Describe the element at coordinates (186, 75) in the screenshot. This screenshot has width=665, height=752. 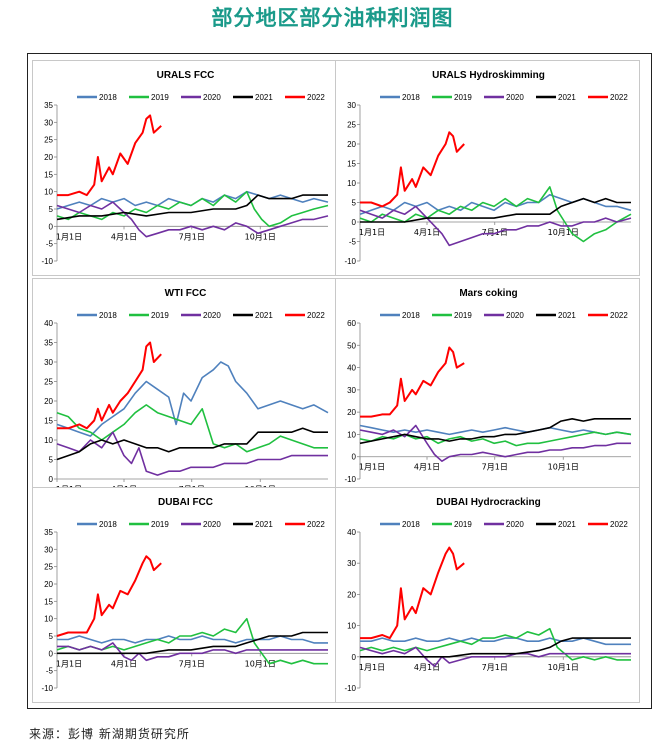
I see `chart-title: URALS FCC` at that location.